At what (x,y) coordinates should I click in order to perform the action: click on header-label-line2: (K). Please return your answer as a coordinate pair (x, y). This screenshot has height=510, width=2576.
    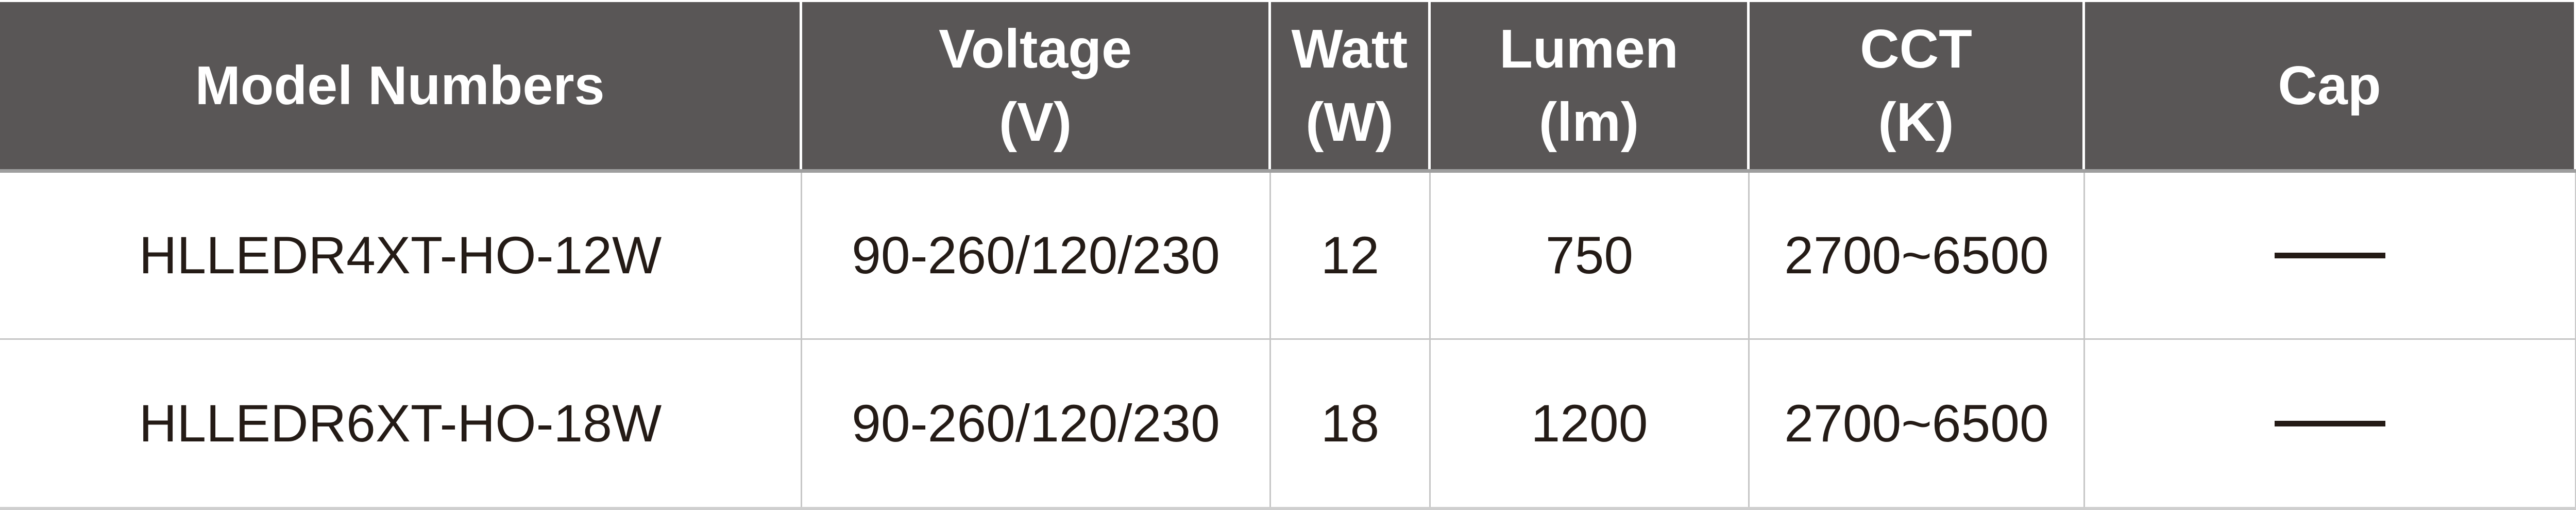
    Looking at the image, I should click on (1916, 122).